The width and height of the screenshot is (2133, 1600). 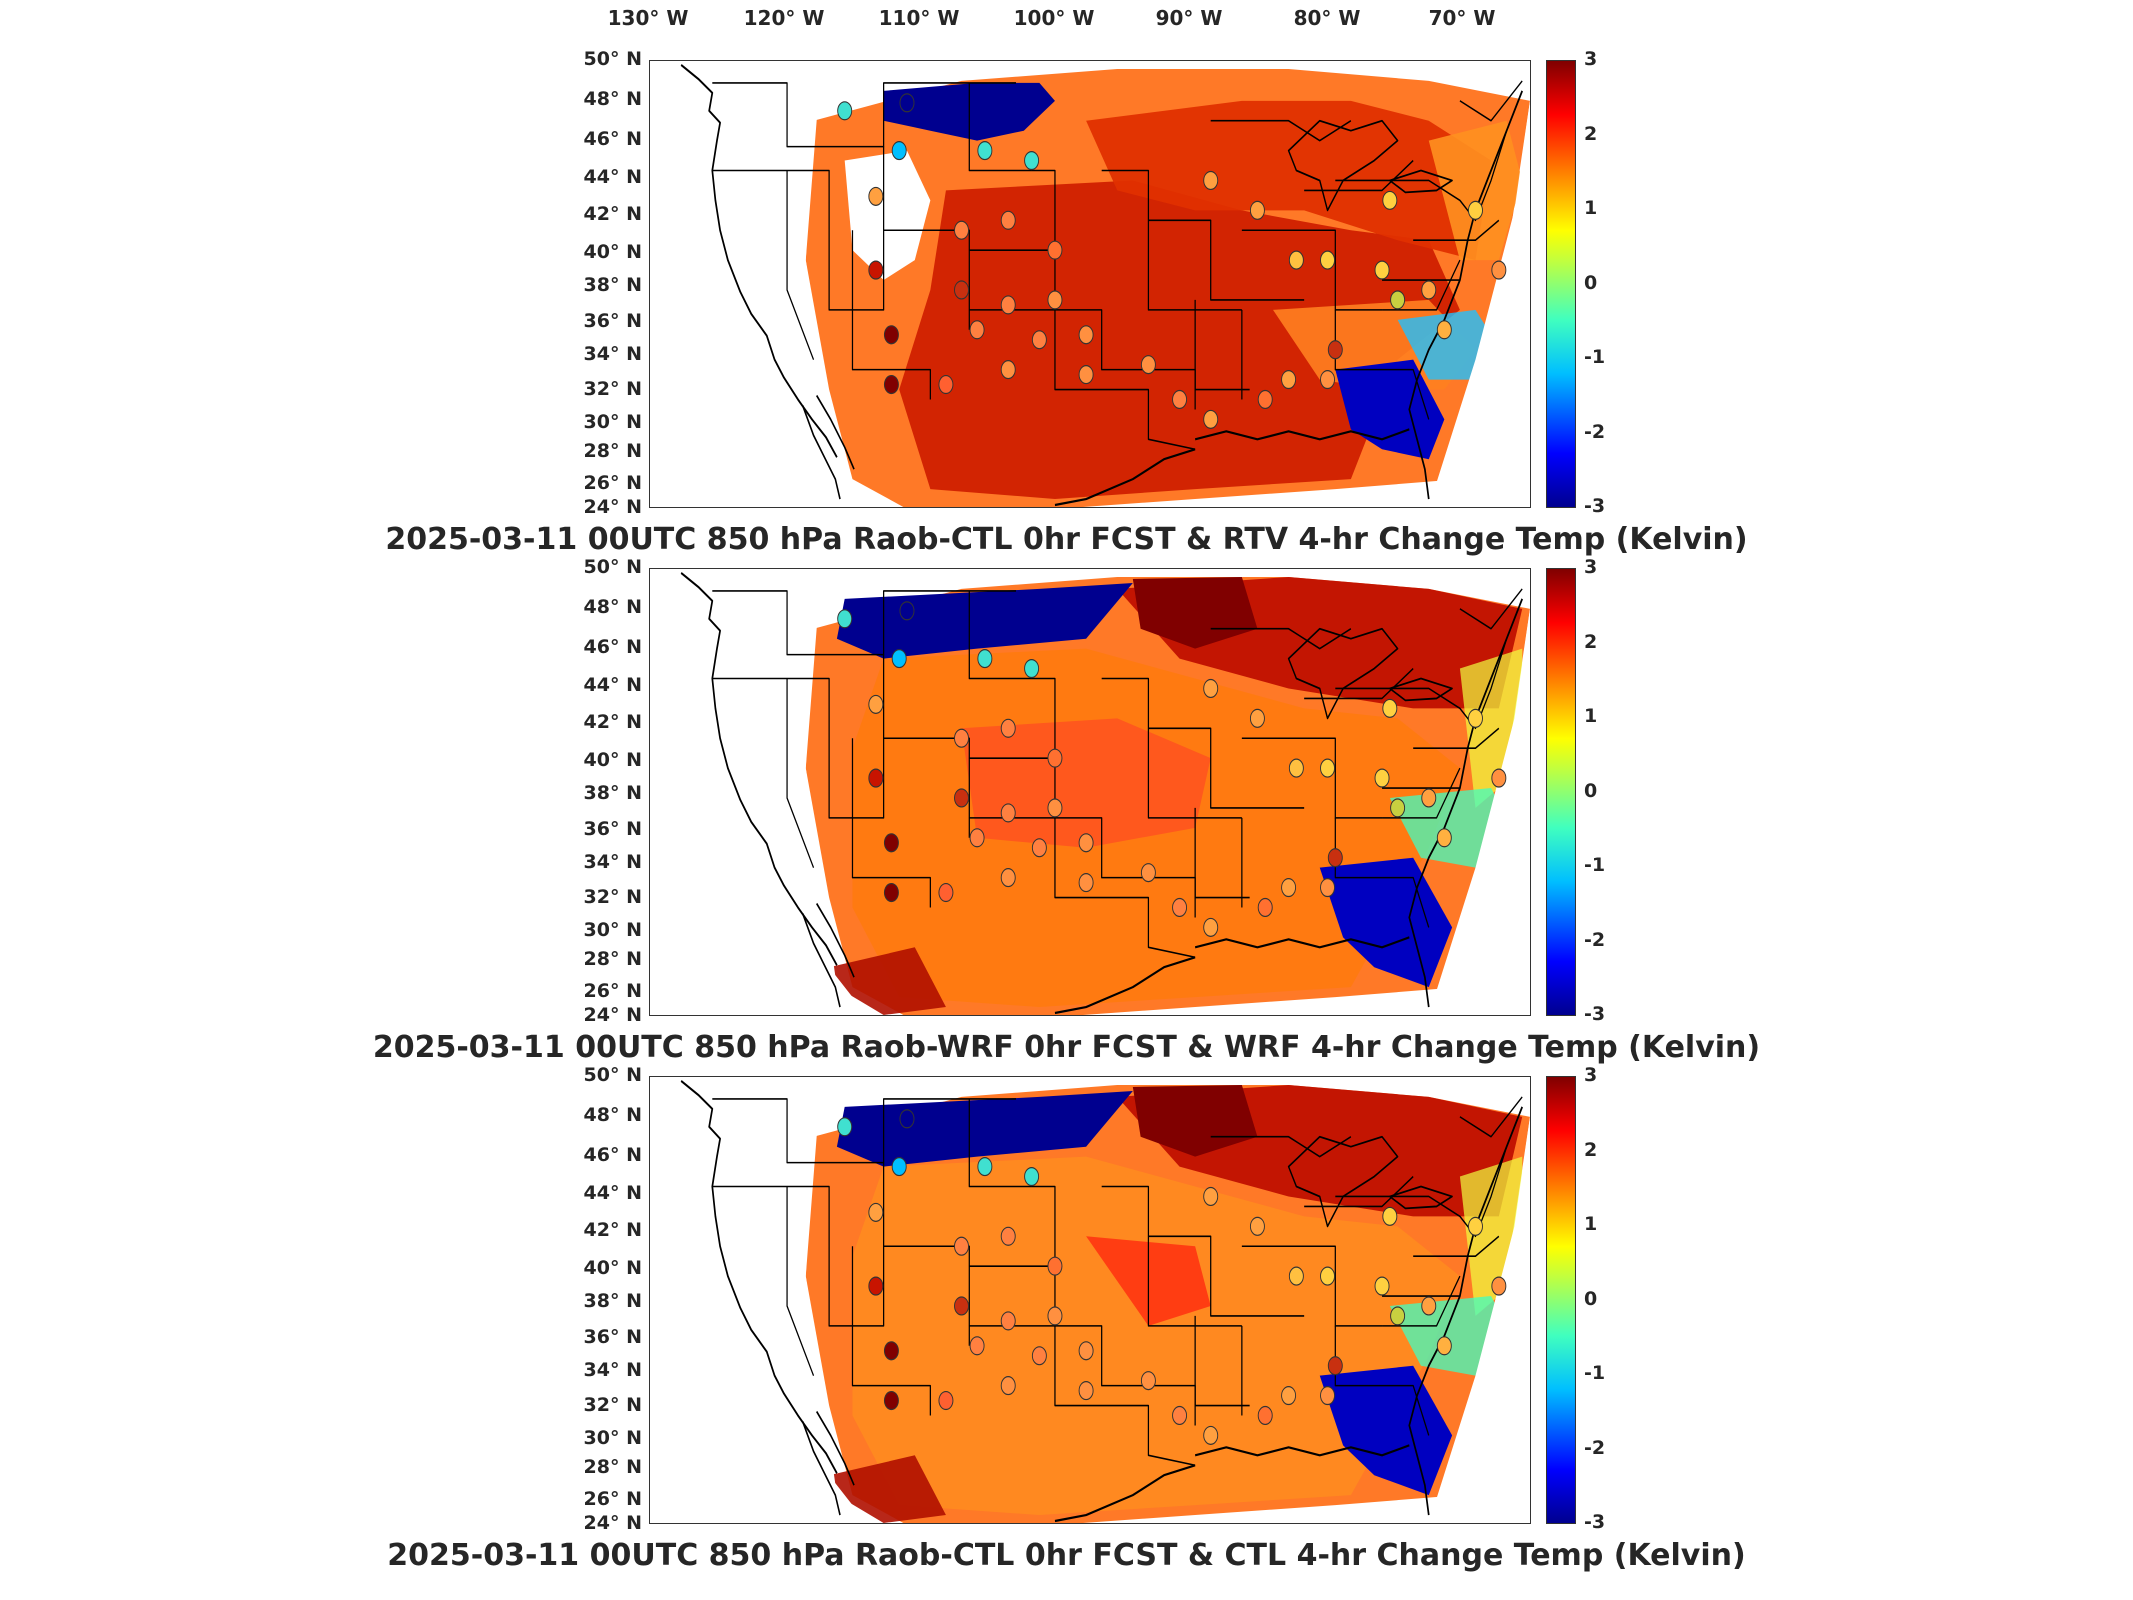 I want to click on map-panel-wrf, so click(x=1090, y=792).